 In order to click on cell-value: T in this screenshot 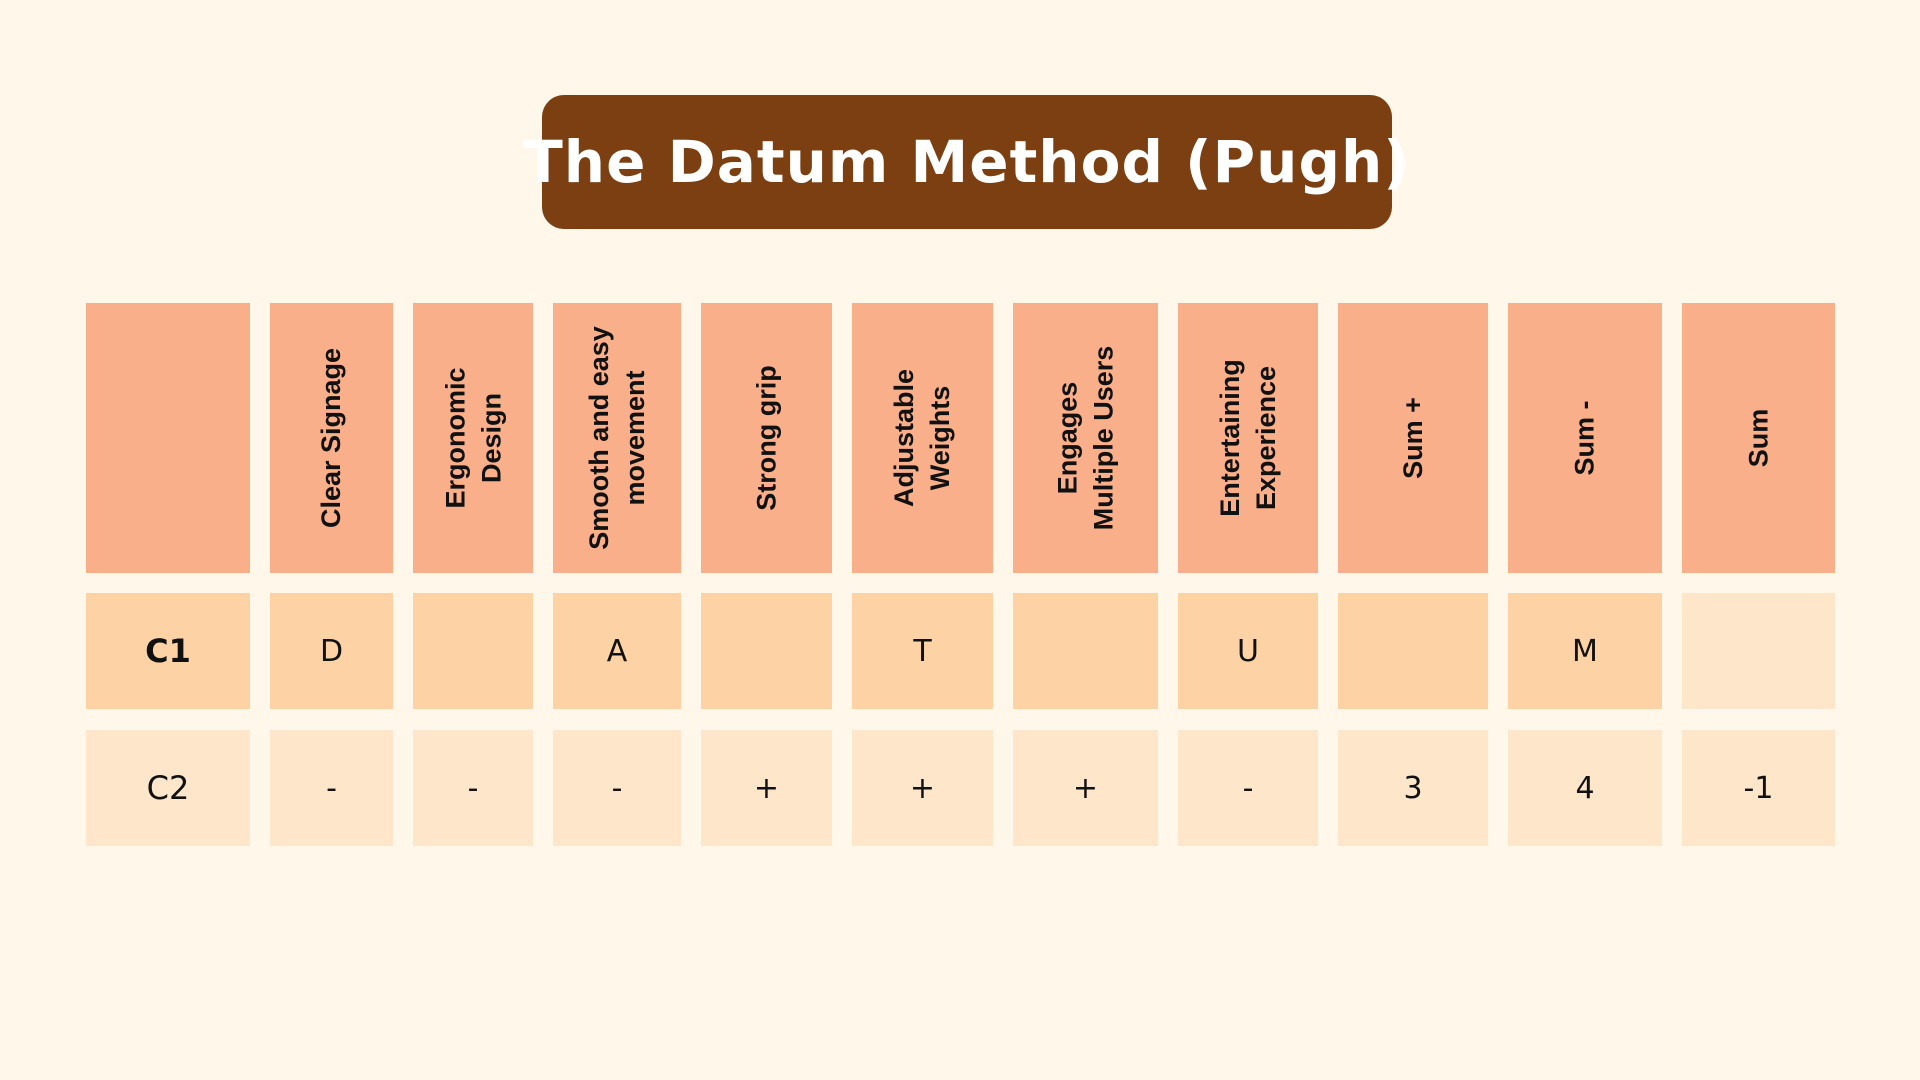, I will do `click(922, 651)`.